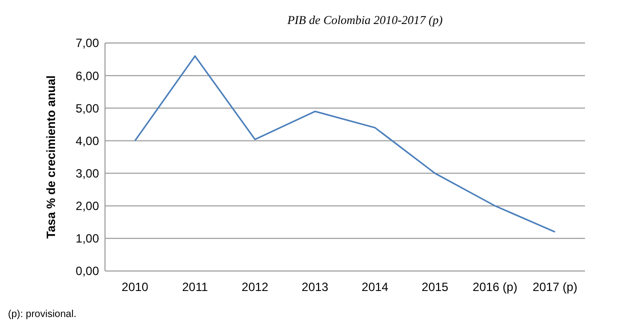 The image size is (640, 329). Describe the element at coordinates (364, 20) in the screenshot. I see `chart-title: PIB de Colombia 2010-2017 (p)` at that location.